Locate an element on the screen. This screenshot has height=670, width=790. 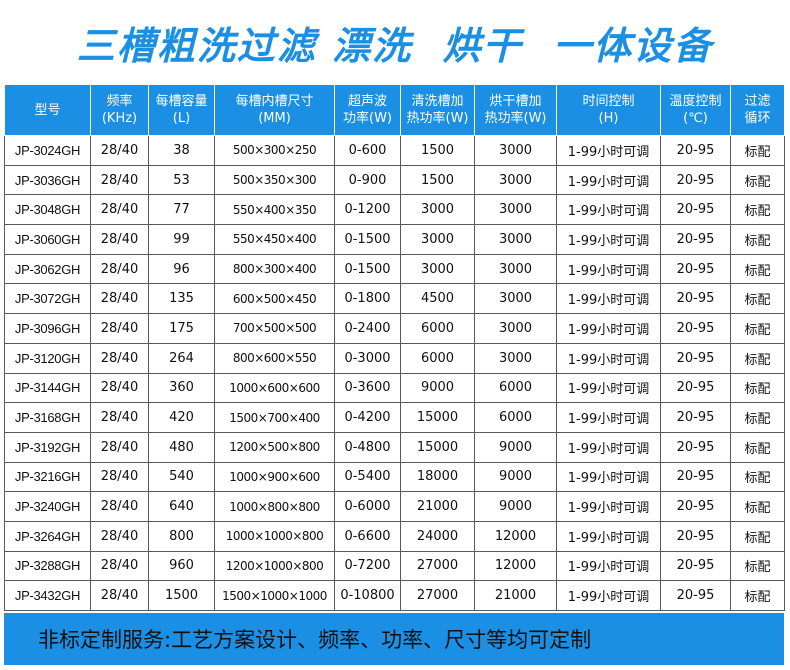
header-time-control: 时间控制 (H) is located at coordinates (608, 110).